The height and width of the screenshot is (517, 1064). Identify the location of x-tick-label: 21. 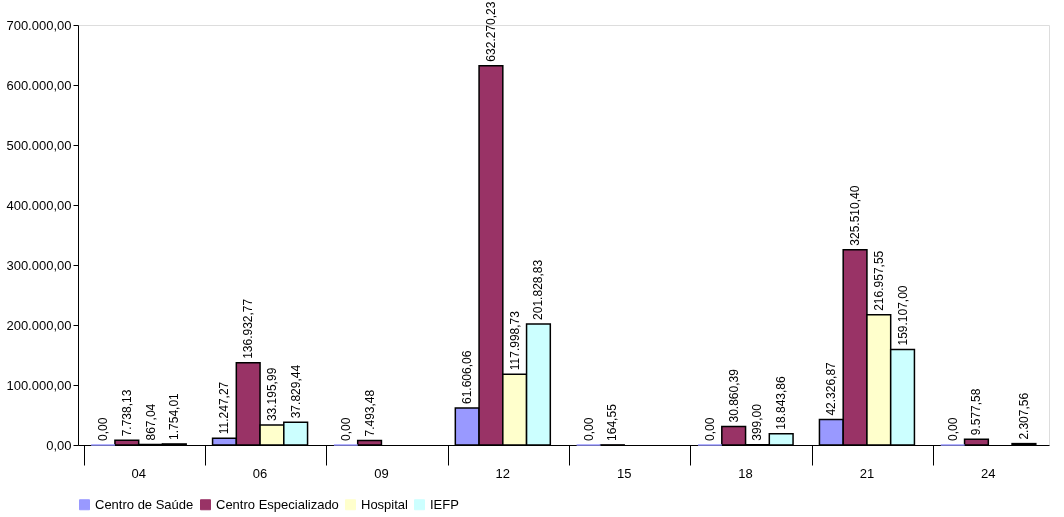
(867, 473).